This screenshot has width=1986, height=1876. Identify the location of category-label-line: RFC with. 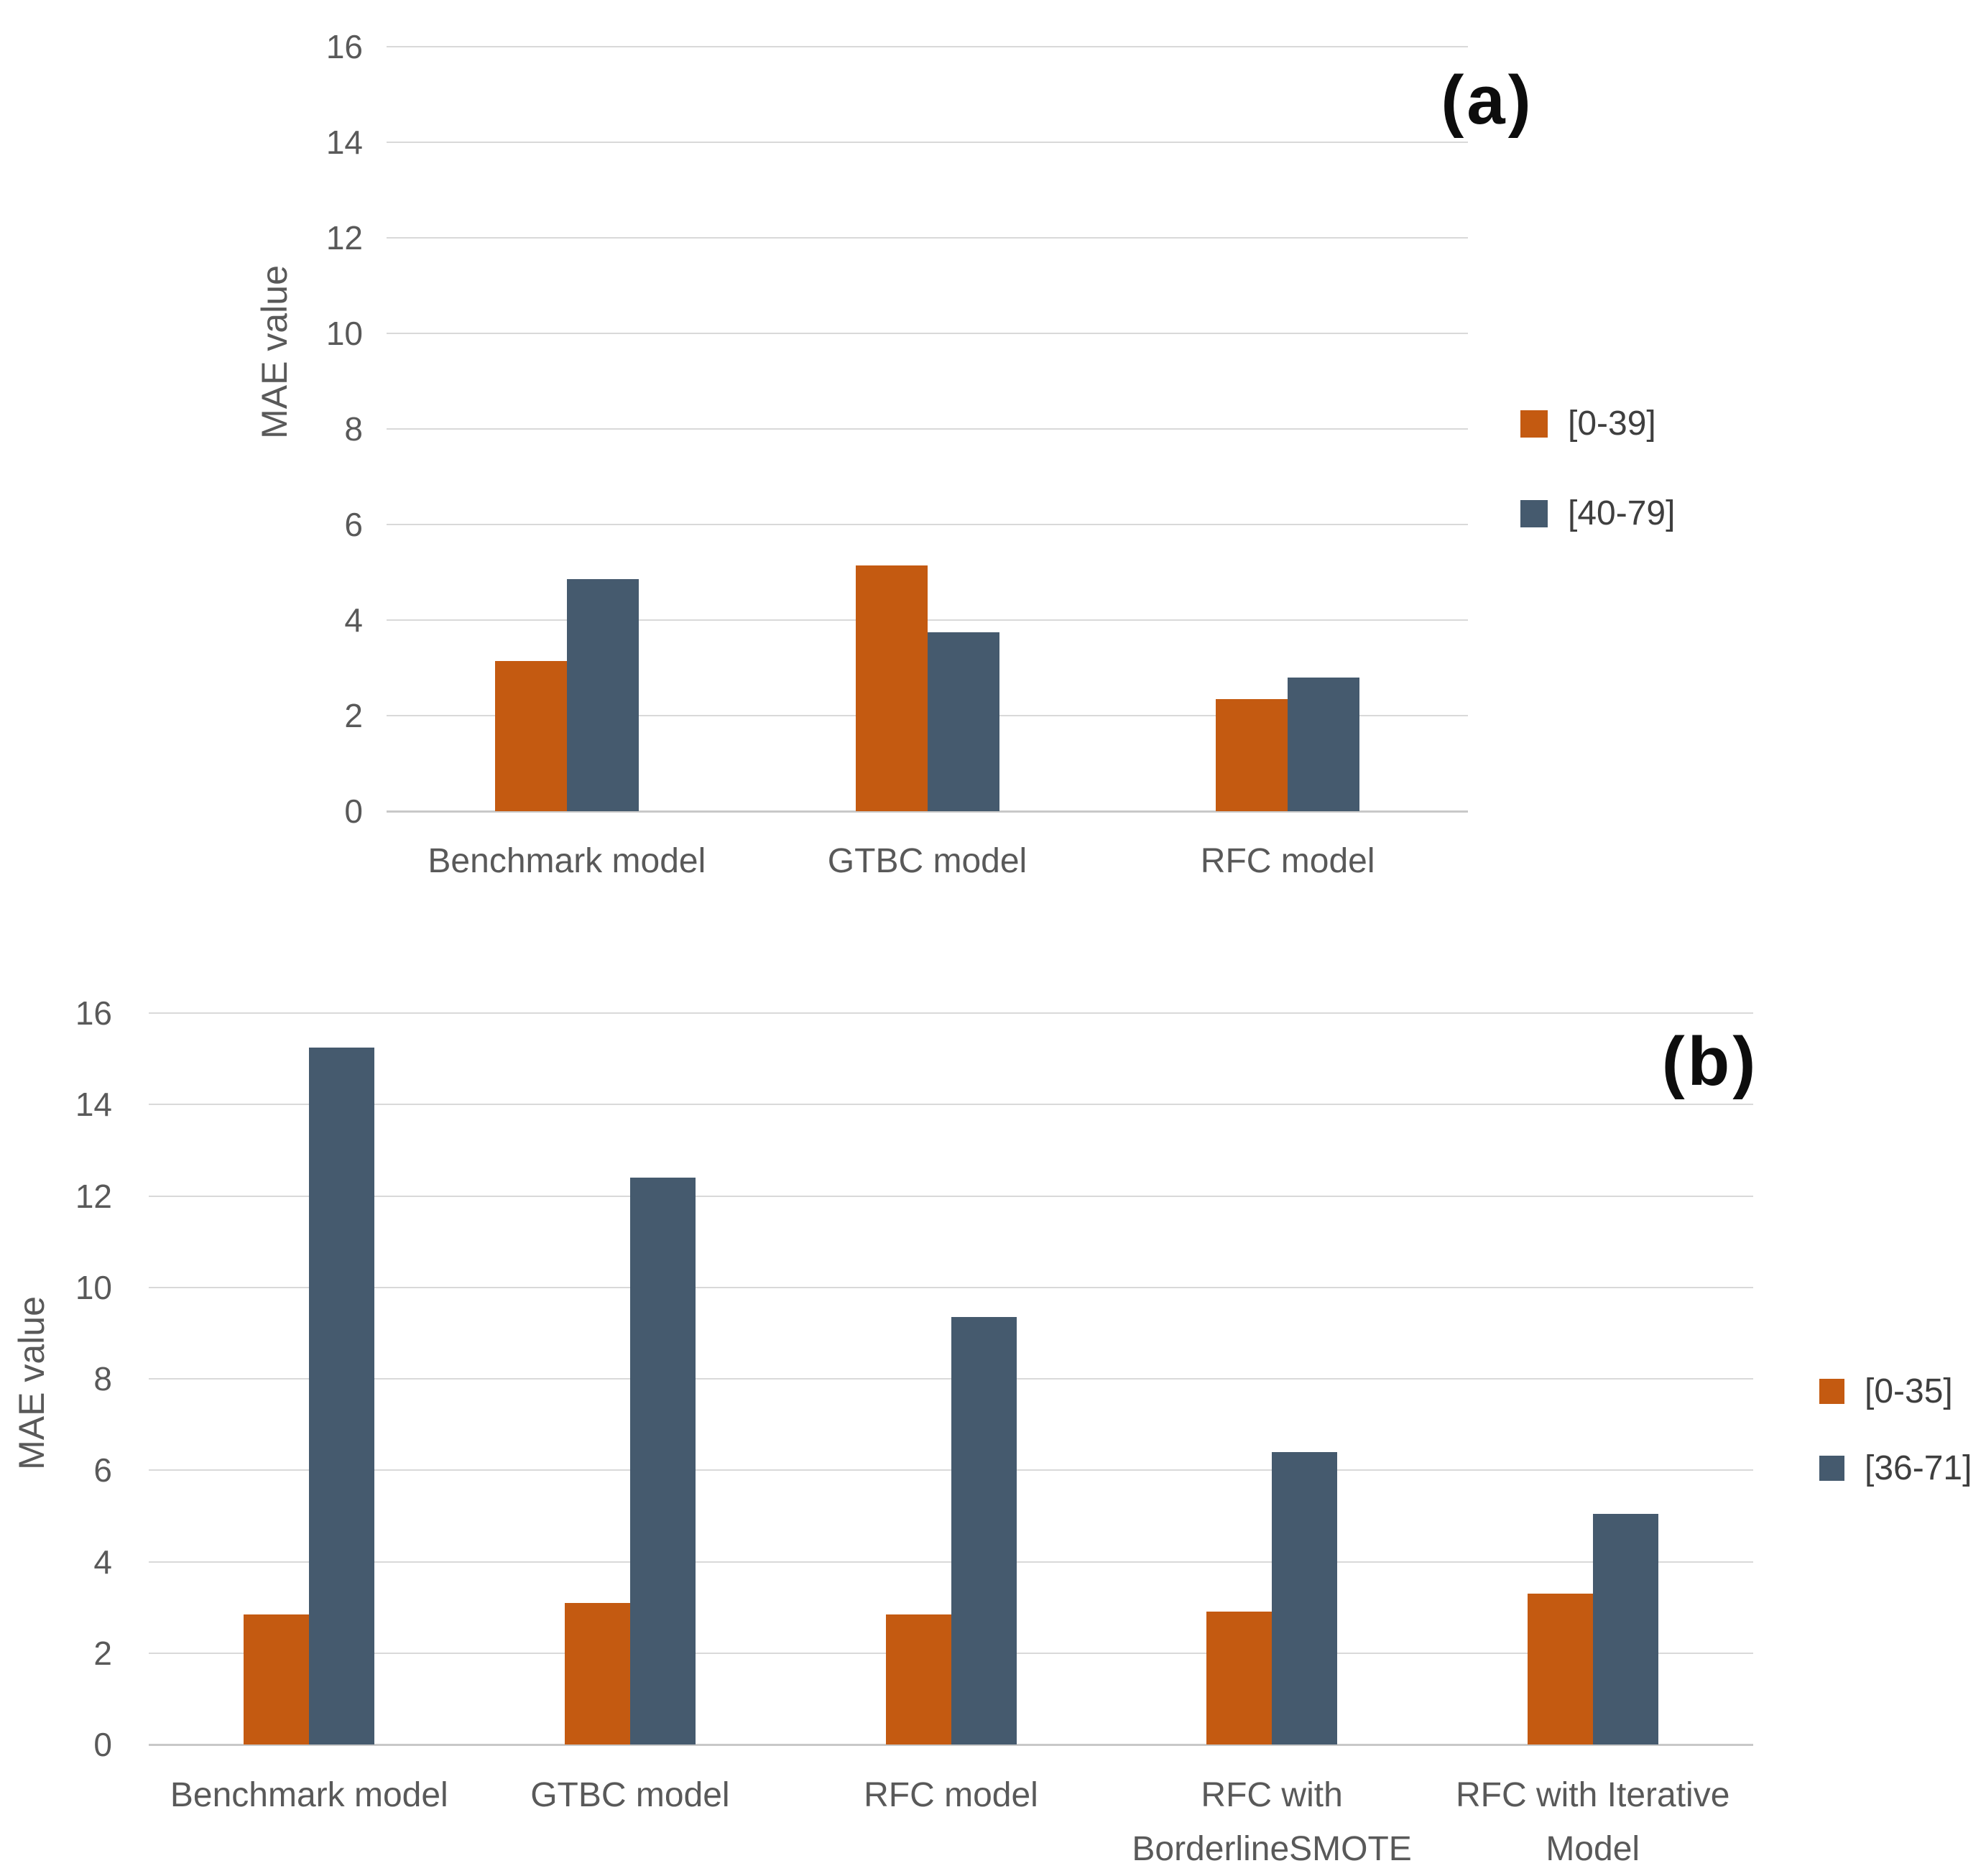
(1272, 1795).